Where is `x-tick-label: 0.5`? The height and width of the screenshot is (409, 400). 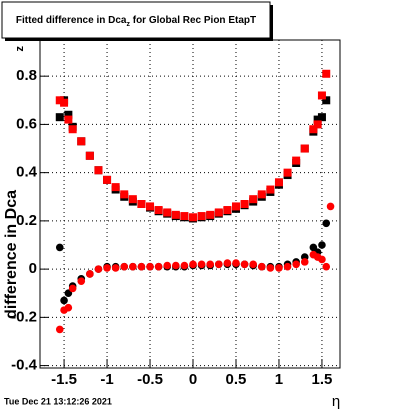 x-tick-label: 0.5 is located at coordinates (236, 379).